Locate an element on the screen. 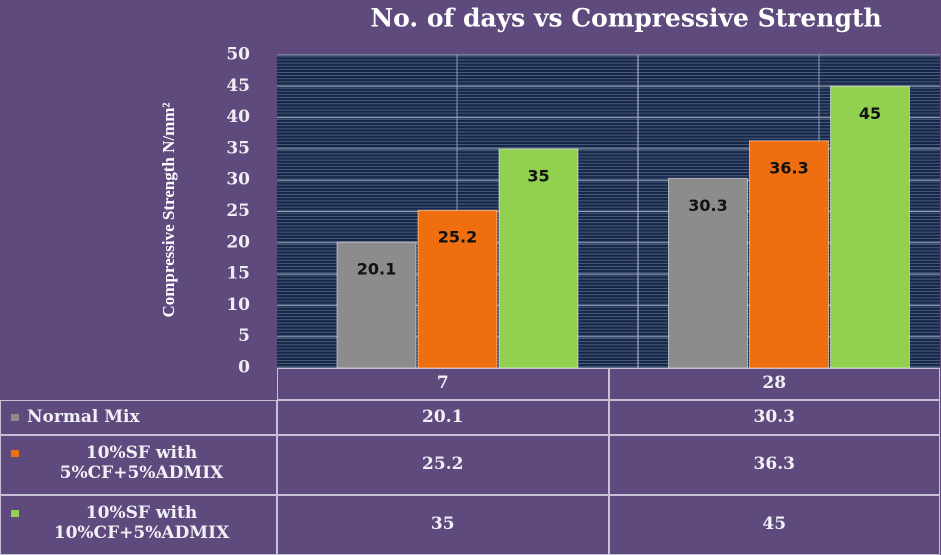 Image resolution: width=941 pixels, height=555 pixels. y-tick-label: 20 is located at coordinates (238, 242).